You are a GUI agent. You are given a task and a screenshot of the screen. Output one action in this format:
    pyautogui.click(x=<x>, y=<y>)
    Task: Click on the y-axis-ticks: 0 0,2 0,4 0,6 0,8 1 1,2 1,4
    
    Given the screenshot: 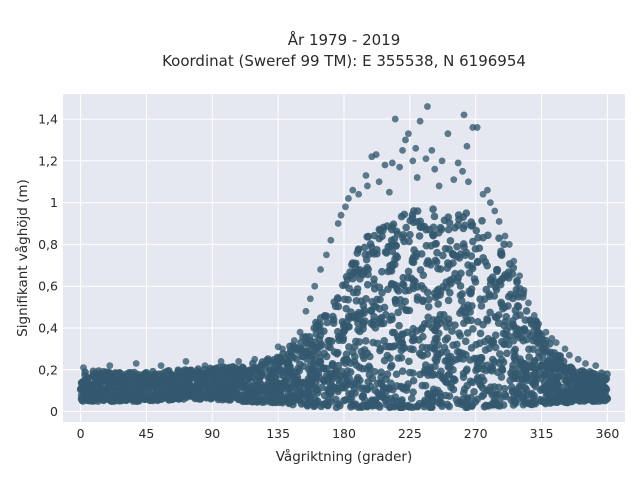 What is the action you would take?
    pyautogui.click(x=48, y=265)
    